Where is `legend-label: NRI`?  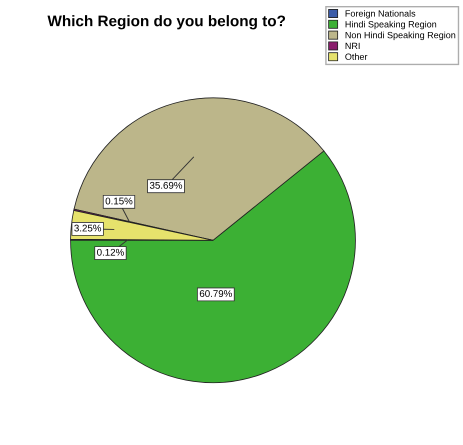 legend-label: NRI is located at coordinates (353, 46).